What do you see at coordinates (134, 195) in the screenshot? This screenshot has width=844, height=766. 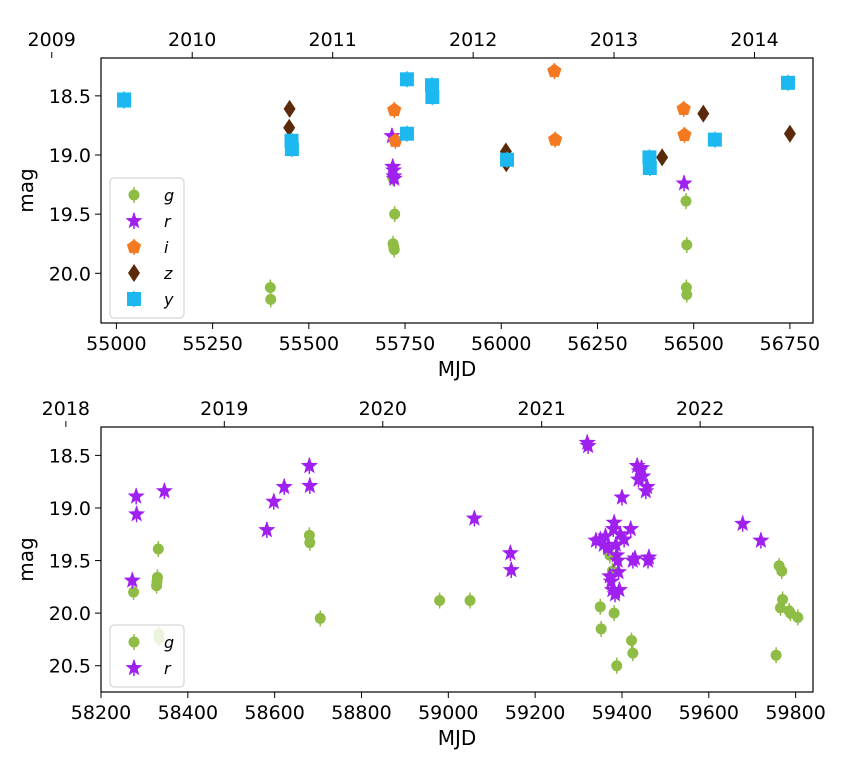 I see `legend-marker-g` at bounding box center [134, 195].